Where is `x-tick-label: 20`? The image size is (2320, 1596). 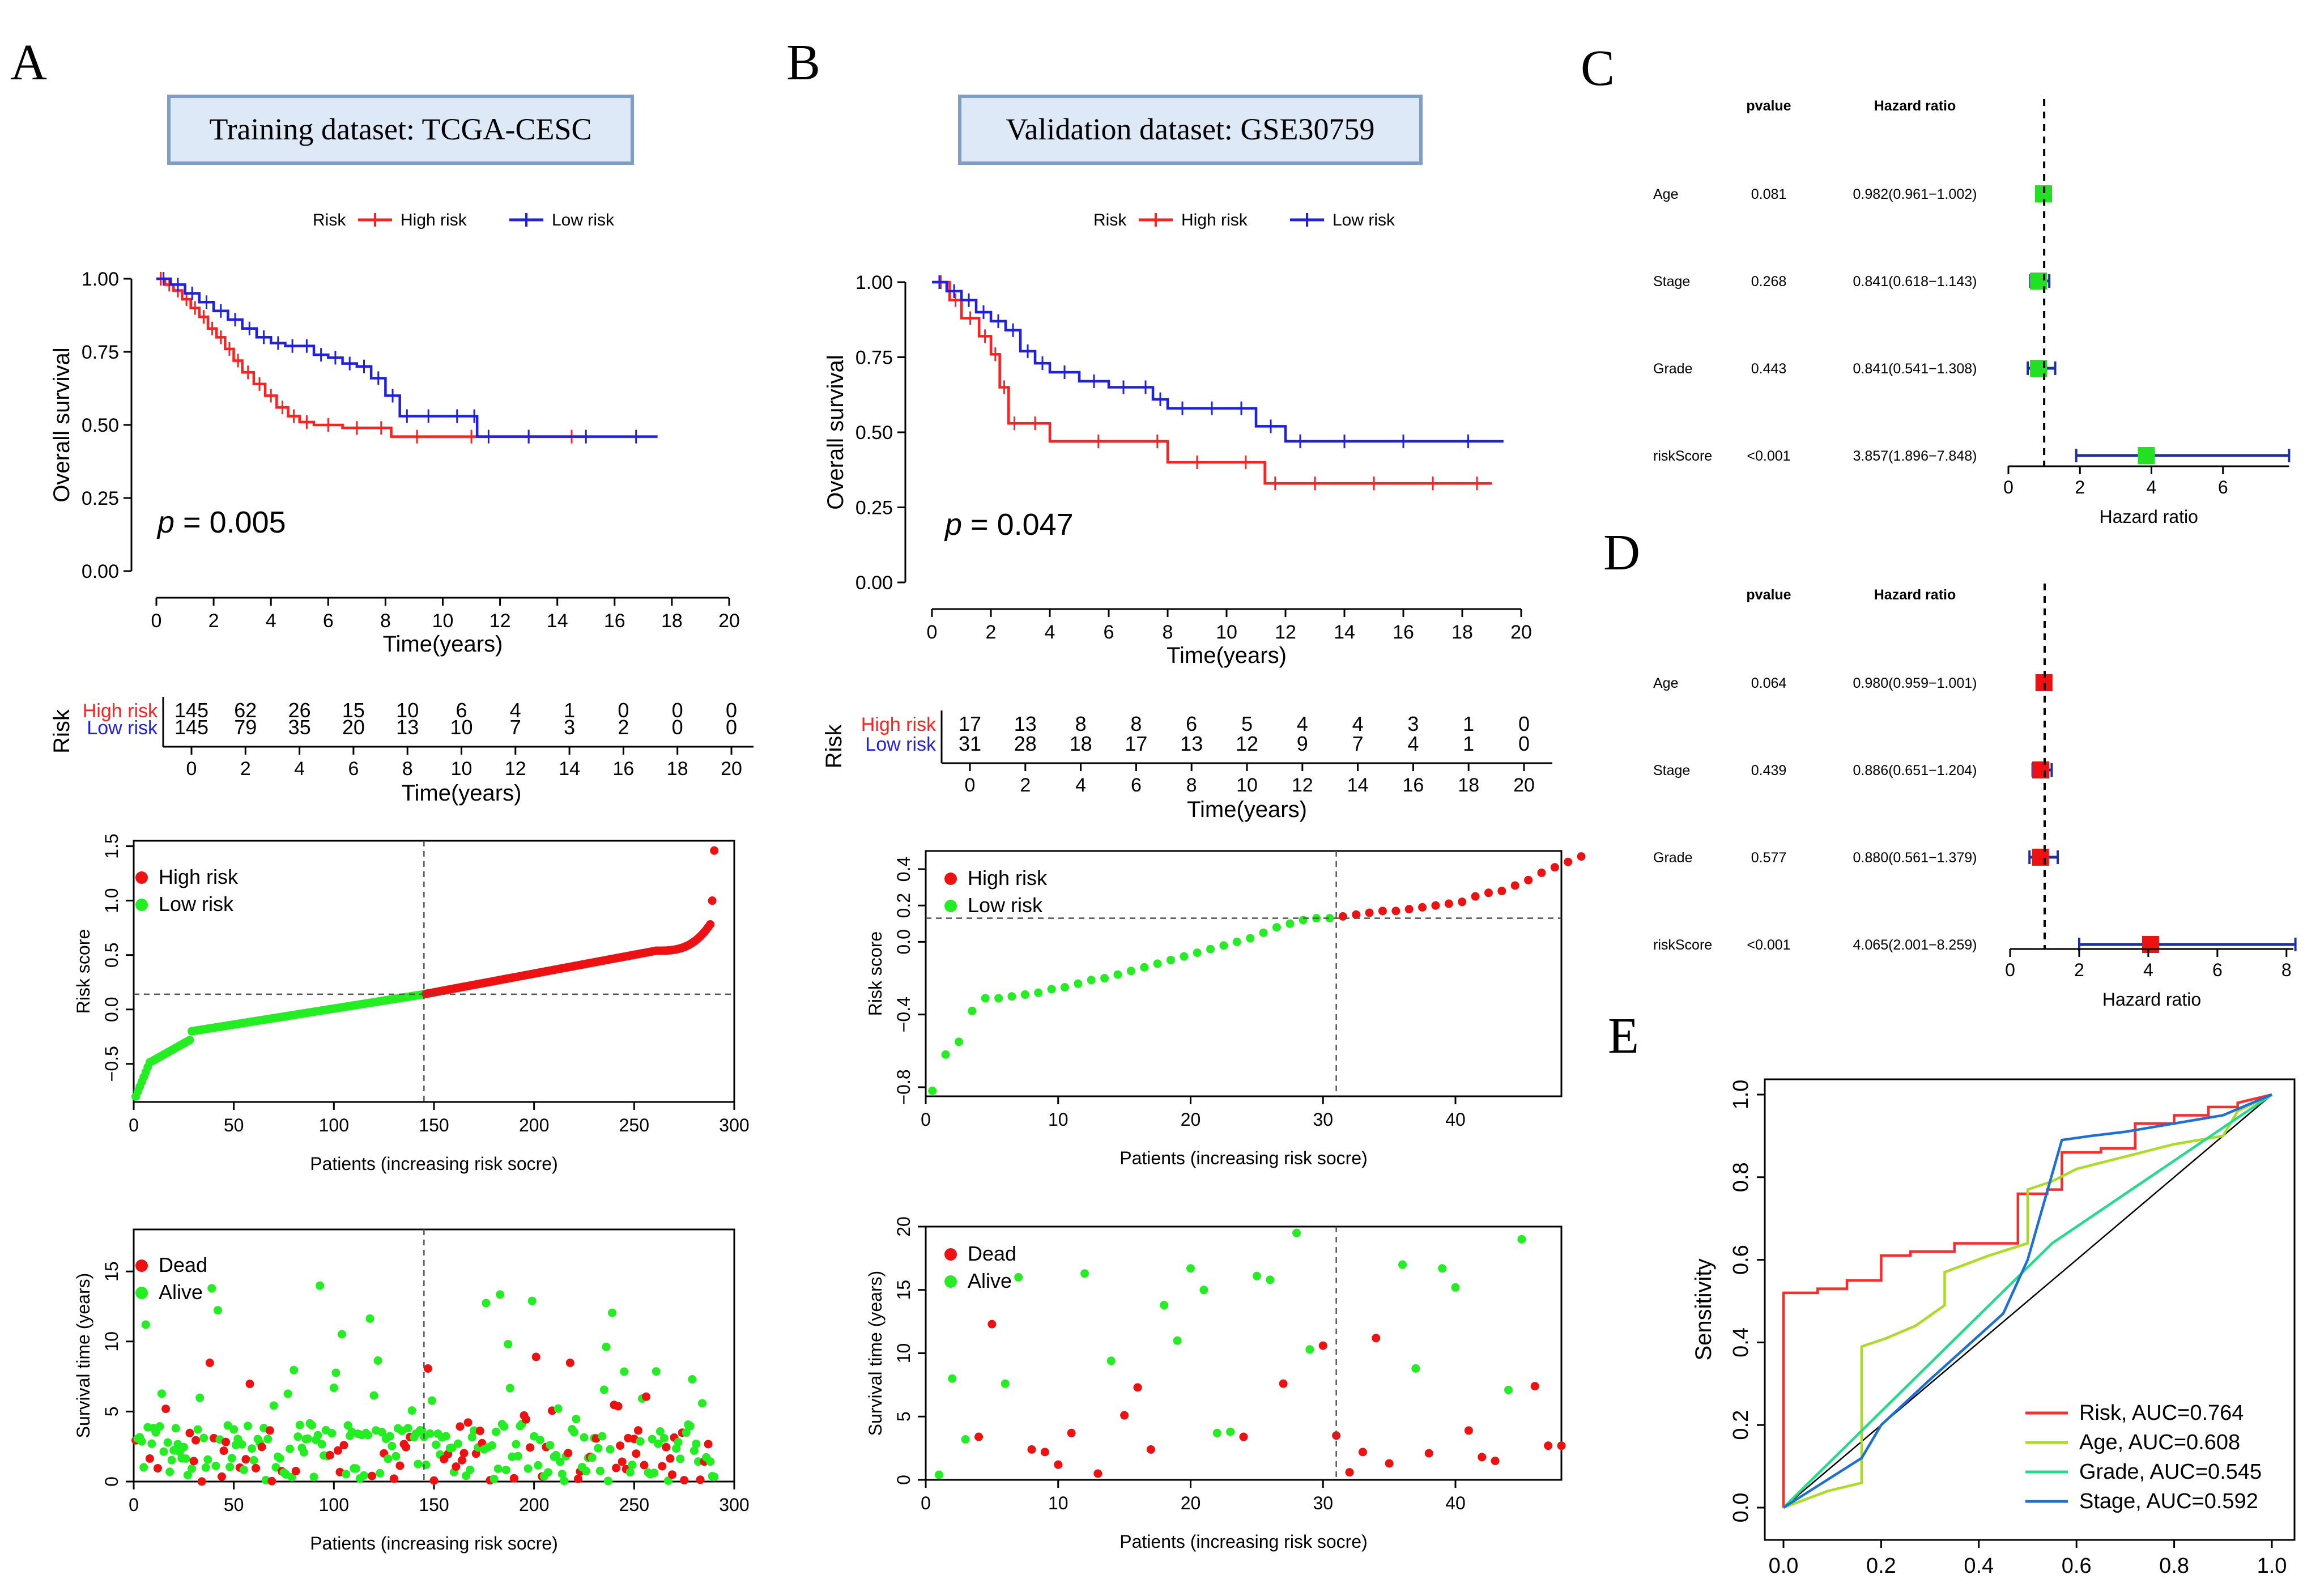
x-tick-label: 20 is located at coordinates (1191, 1119).